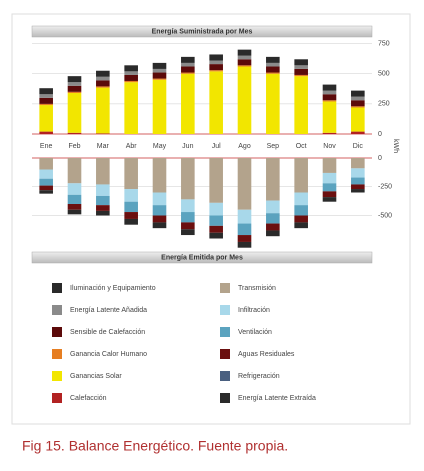 The height and width of the screenshot is (471, 424). What do you see at coordinates (88, 398) in the screenshot?
I see `legend-label: Calefacción` at bounding box center [88, 398].